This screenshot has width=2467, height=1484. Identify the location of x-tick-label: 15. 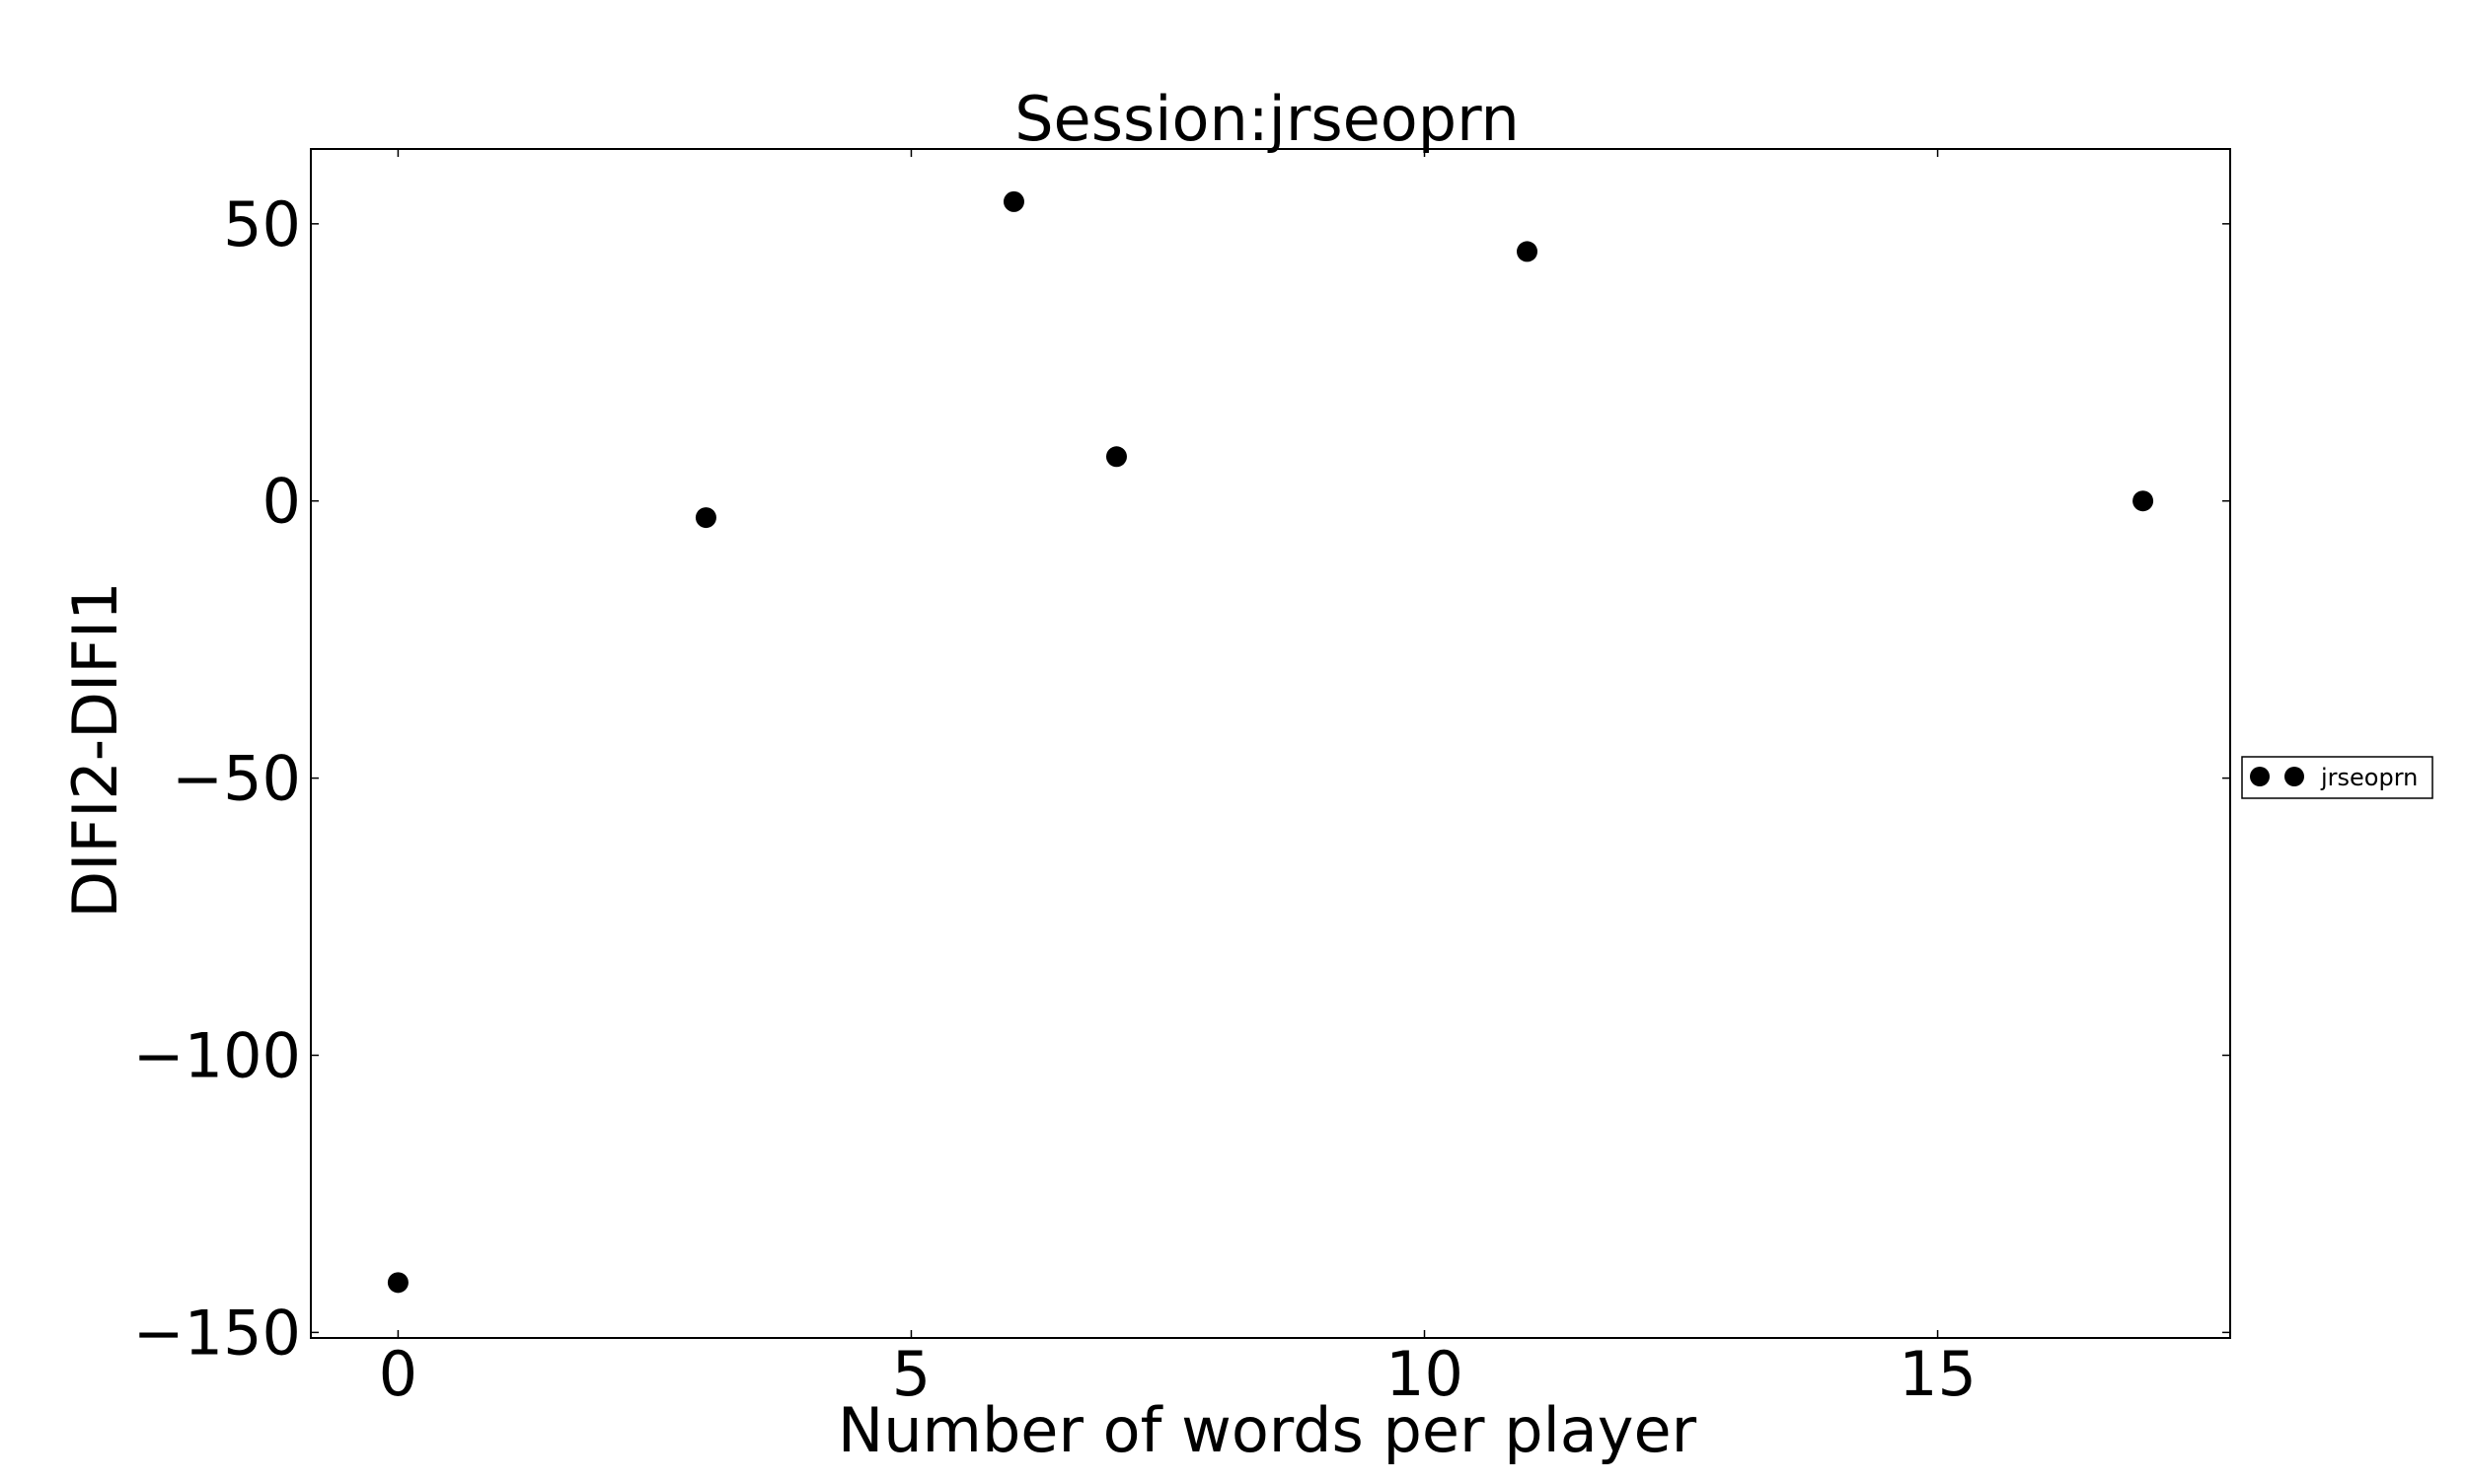
(1938, 1374).